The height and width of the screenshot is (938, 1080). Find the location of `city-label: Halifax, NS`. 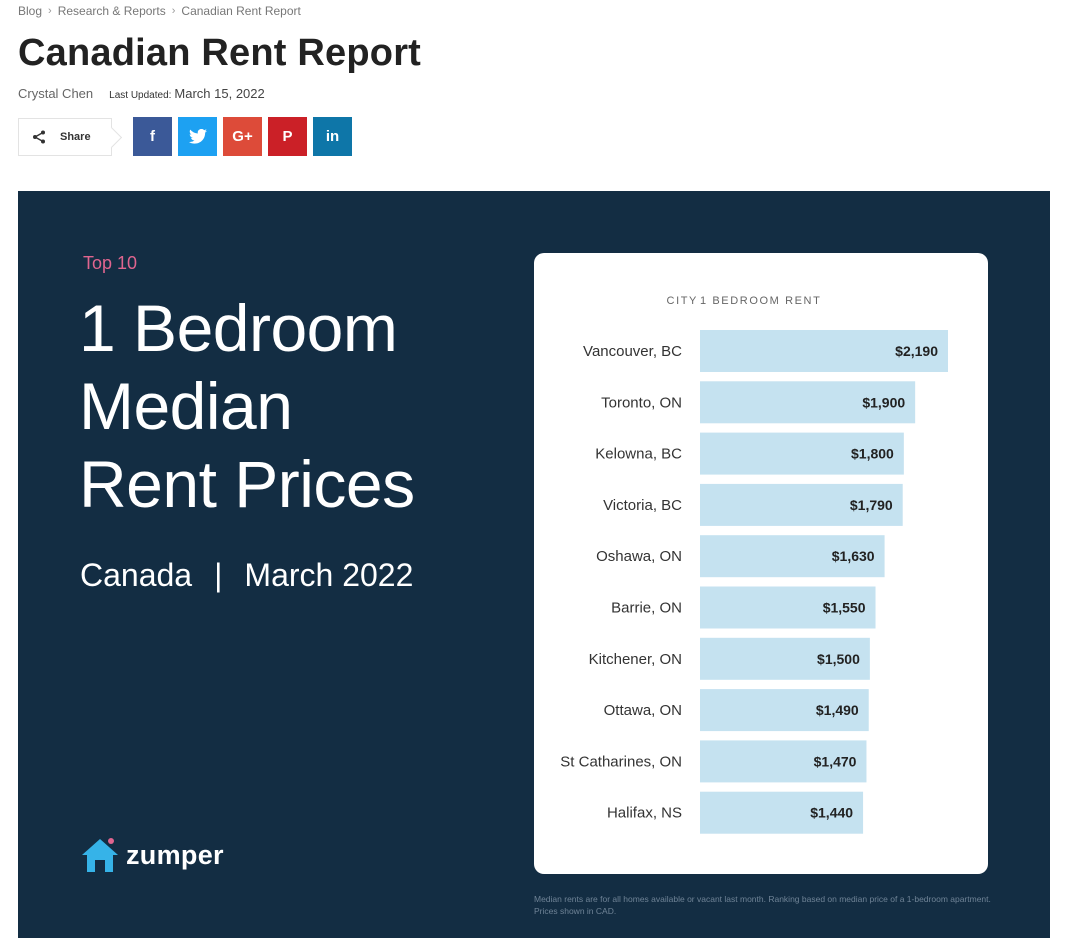

city-label: Halifax, NS is located at coordinates (644, 813).